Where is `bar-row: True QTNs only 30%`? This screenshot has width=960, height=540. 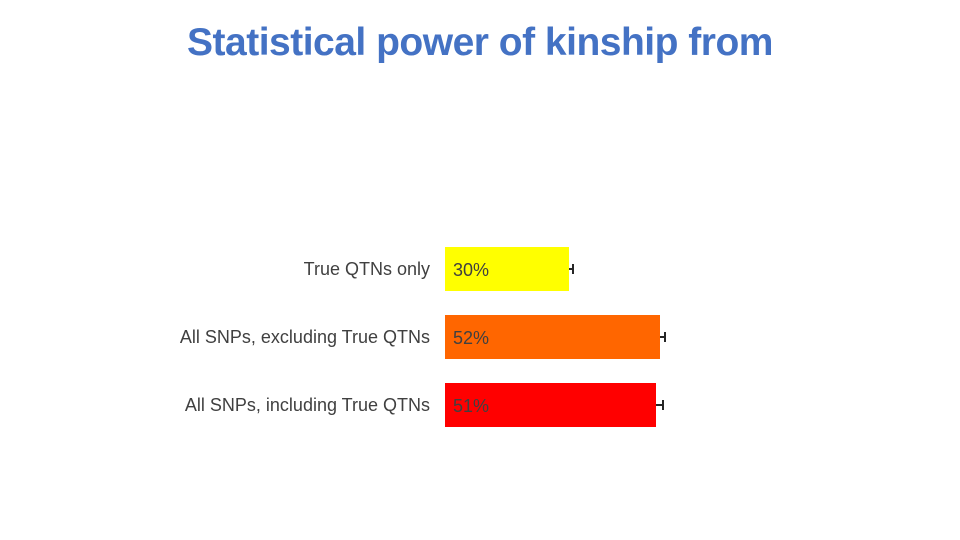
bar-row: True QTNs only 30% is located at coordinates (480, 269).